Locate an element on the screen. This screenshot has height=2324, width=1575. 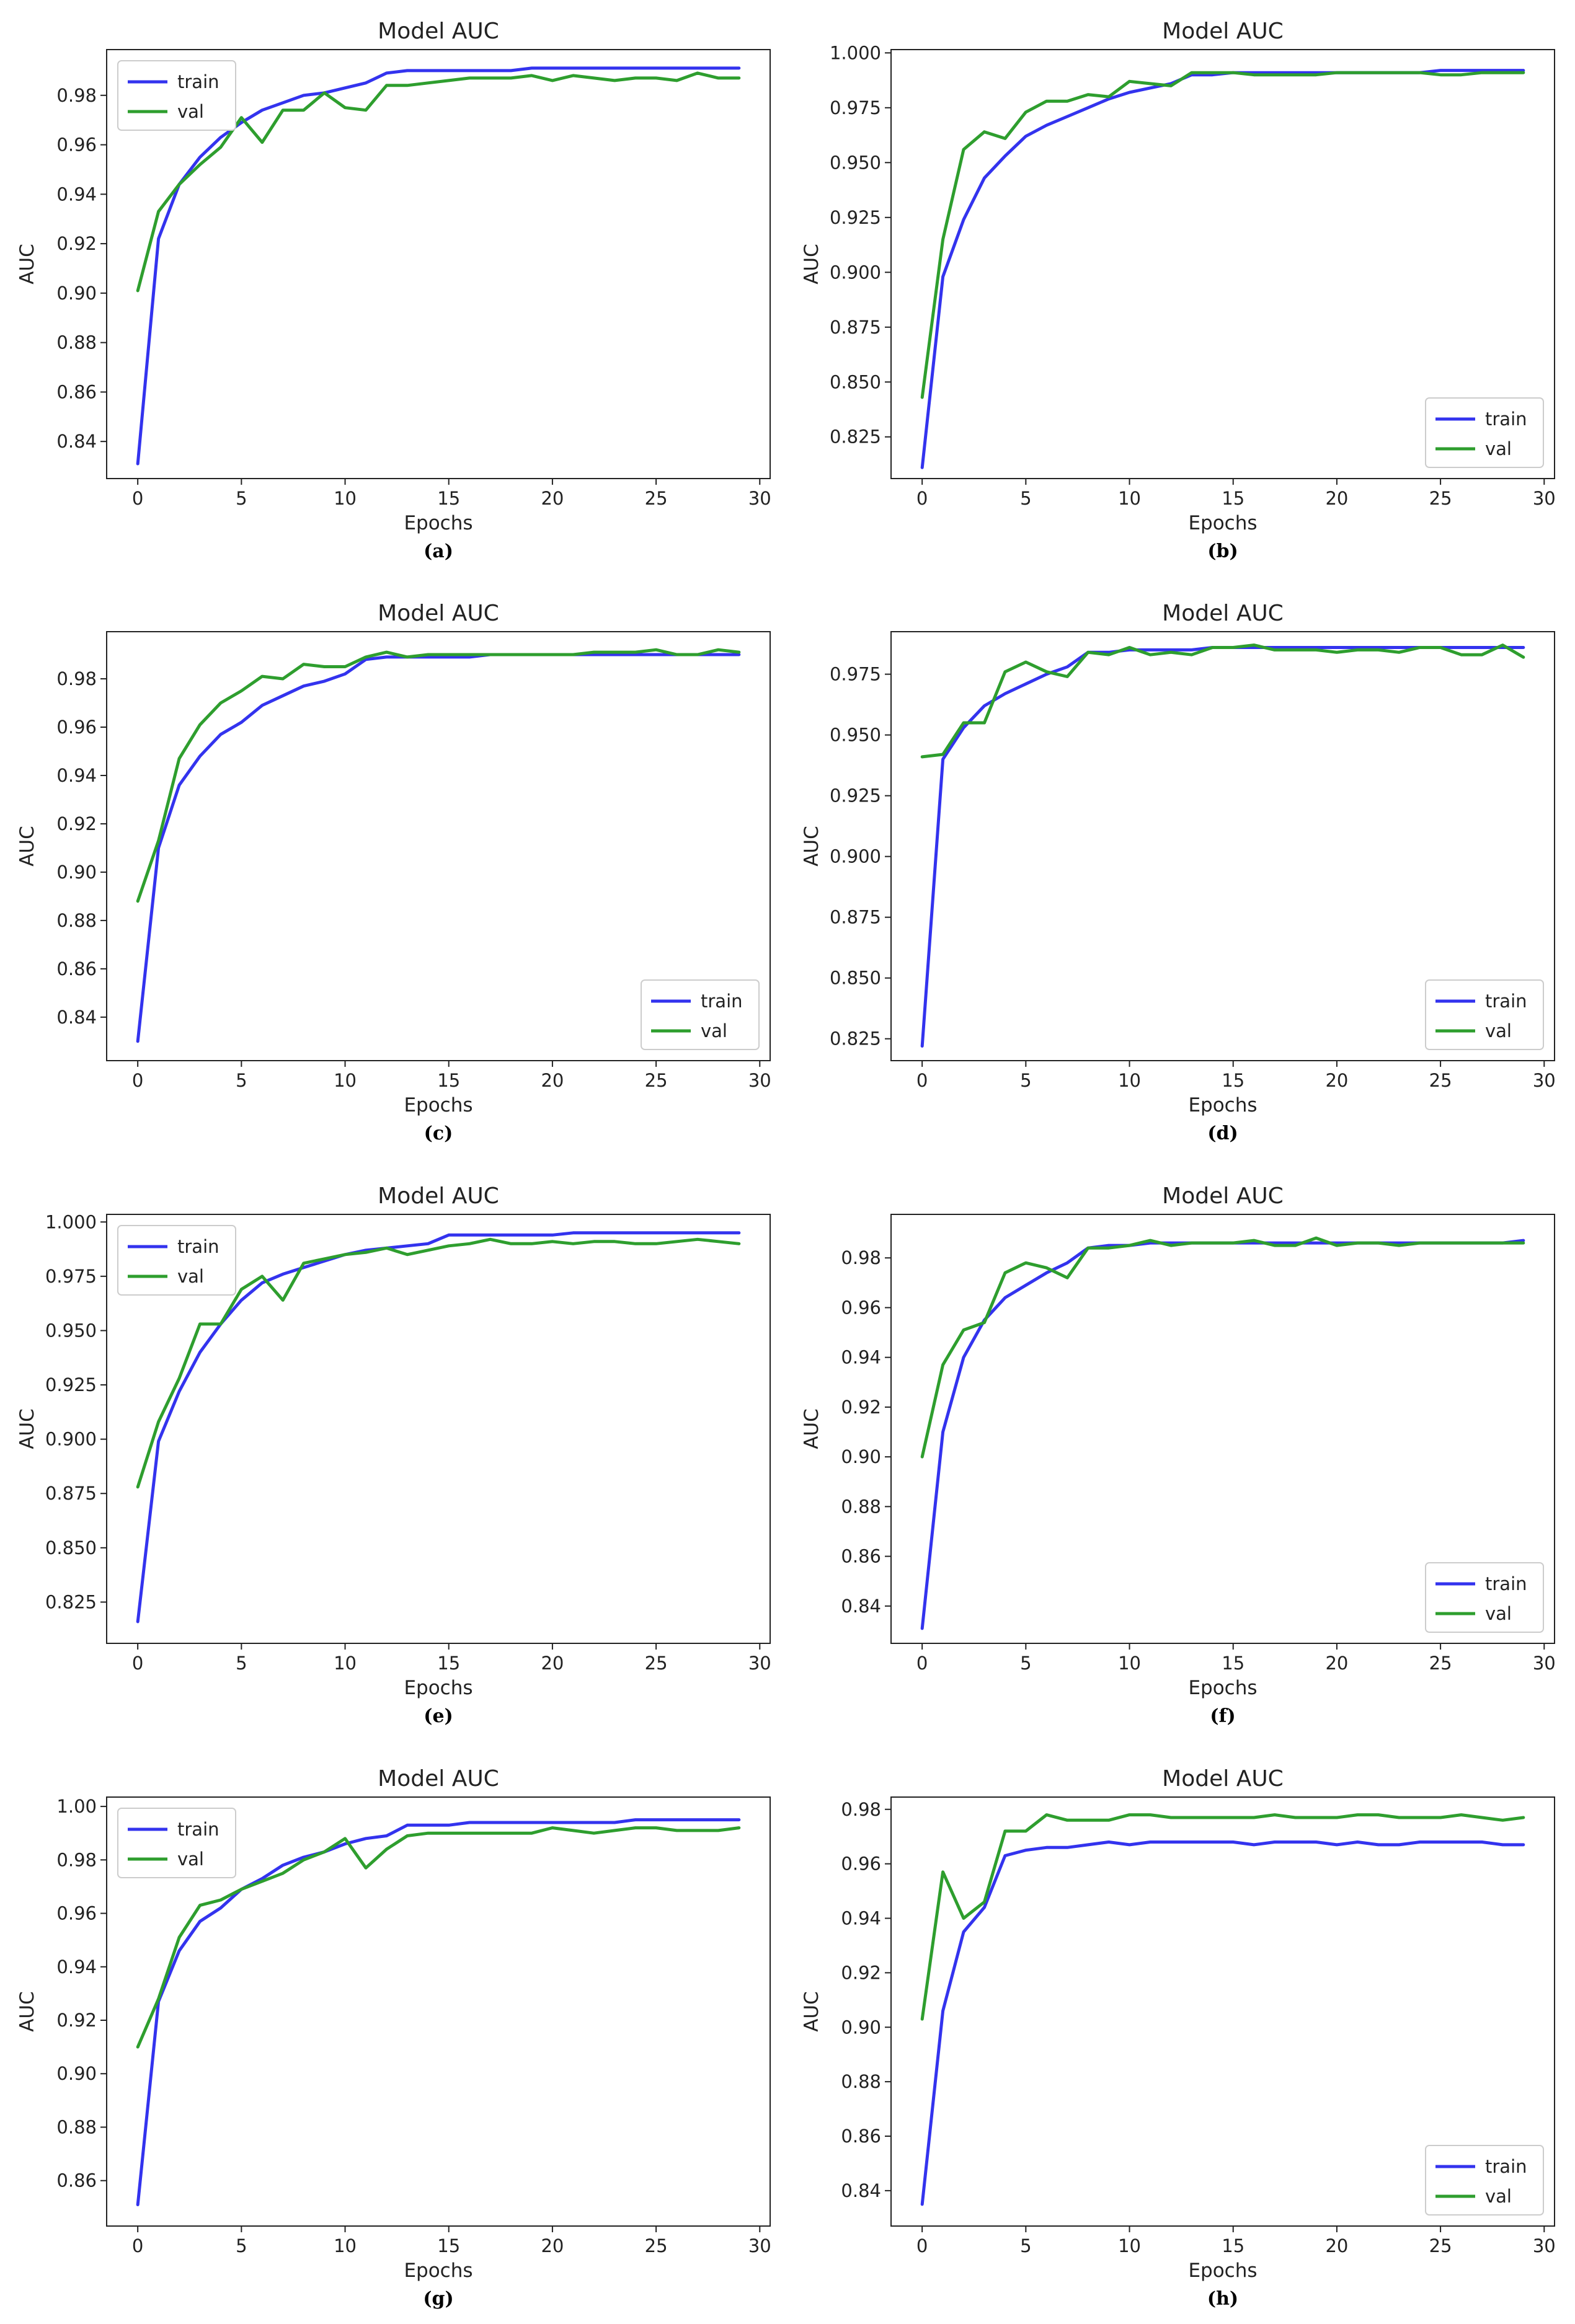
y-tick-label: 0.850 is located at coordinates (856, 381).